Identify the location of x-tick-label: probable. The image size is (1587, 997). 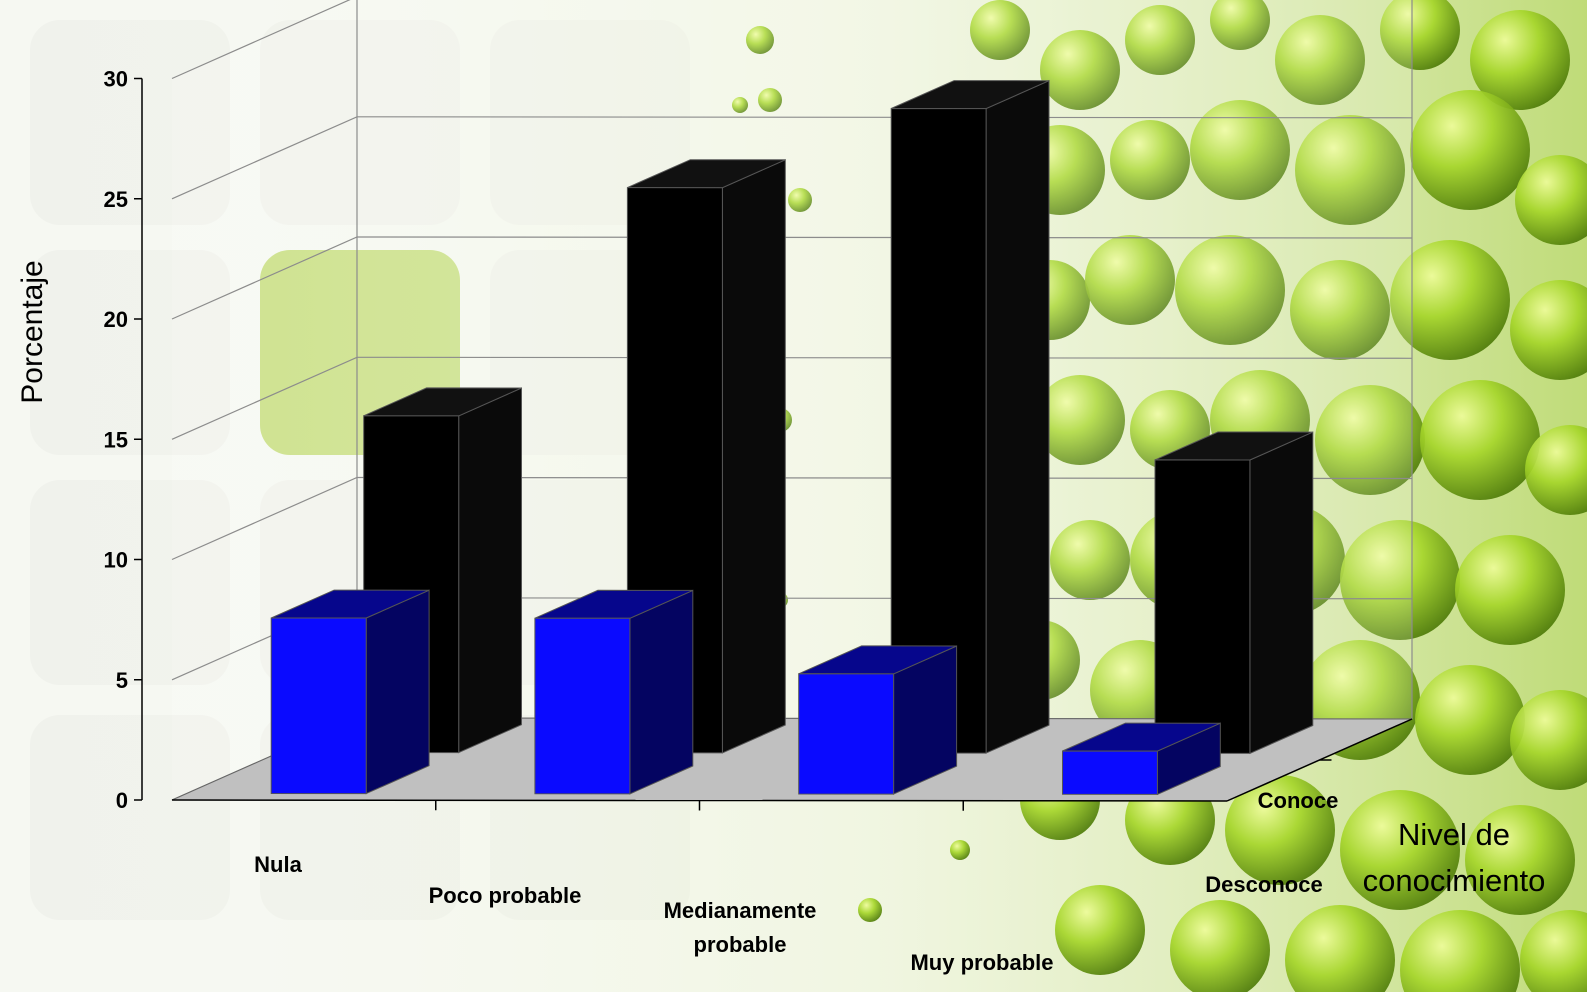
(740, 944).